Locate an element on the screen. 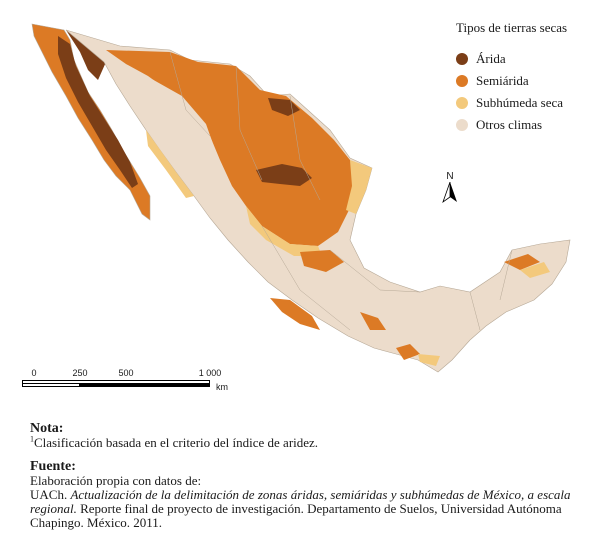  legend-item-otros-climas: Otros climas is located at coordinates (526, 125).